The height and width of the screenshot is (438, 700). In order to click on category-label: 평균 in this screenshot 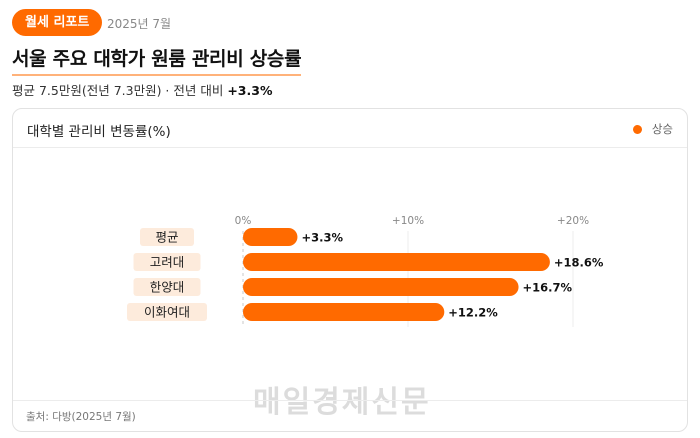, I will do `click(166, 237)`.